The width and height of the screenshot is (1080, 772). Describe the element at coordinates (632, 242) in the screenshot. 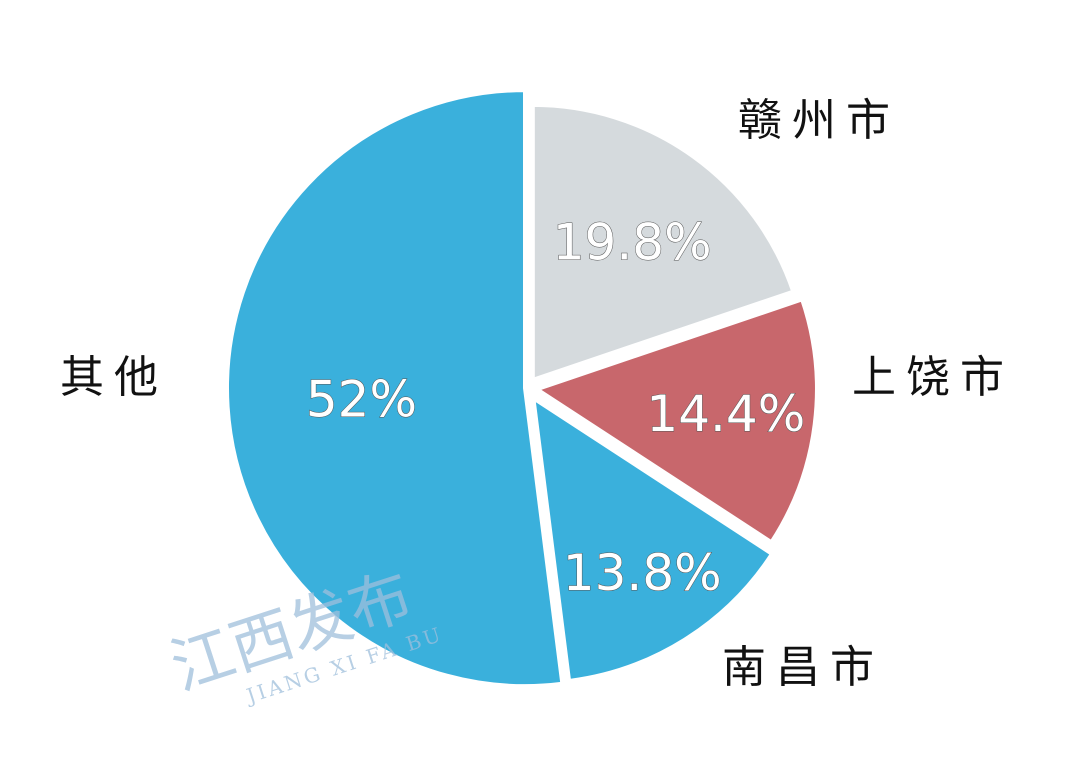

I see `slice-value-label: 19.8%` at that location.